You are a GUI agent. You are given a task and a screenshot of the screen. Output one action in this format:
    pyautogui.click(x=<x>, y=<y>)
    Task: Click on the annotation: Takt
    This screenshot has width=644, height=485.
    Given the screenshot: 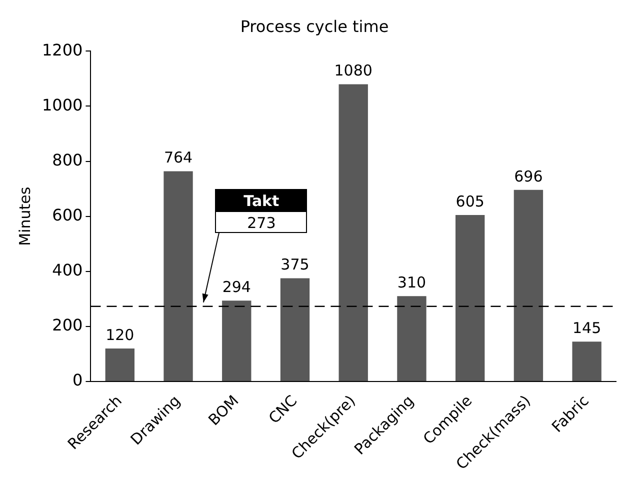 What is the action you would take?
    pyautogui.click(x=261, y=199)
    